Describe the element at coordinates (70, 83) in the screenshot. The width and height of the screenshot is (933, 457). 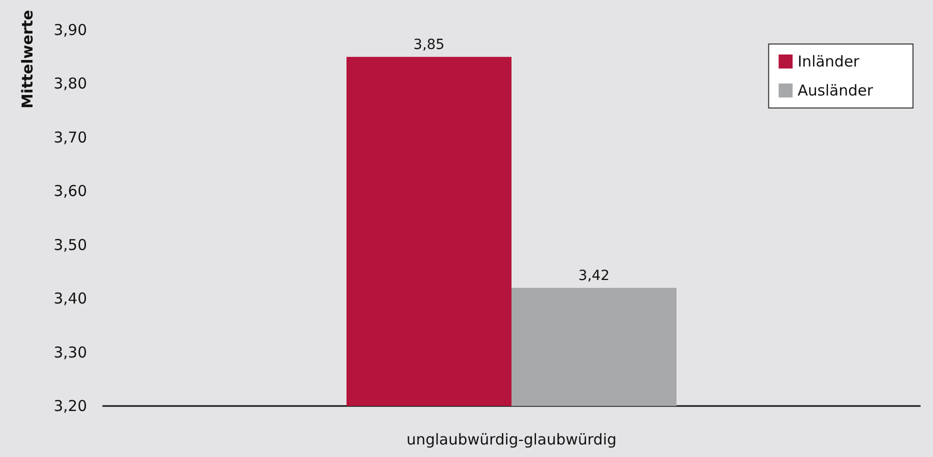
I see `y-tick-label: 3,80` at that location.